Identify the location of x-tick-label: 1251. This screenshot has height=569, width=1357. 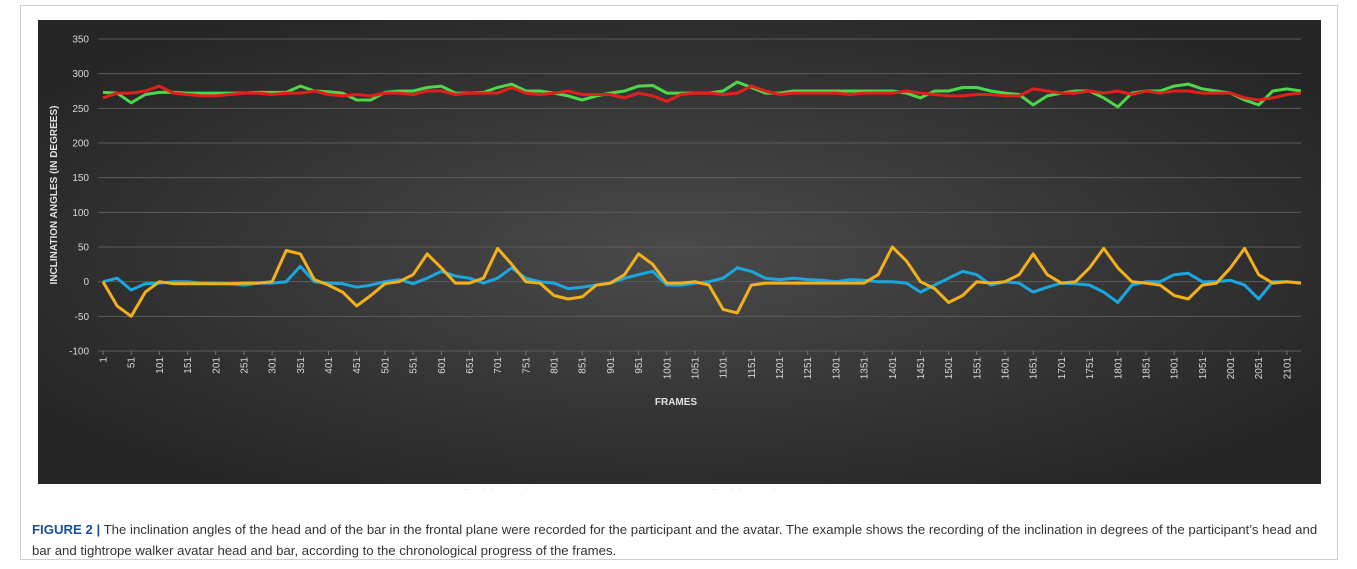
(808, 368).